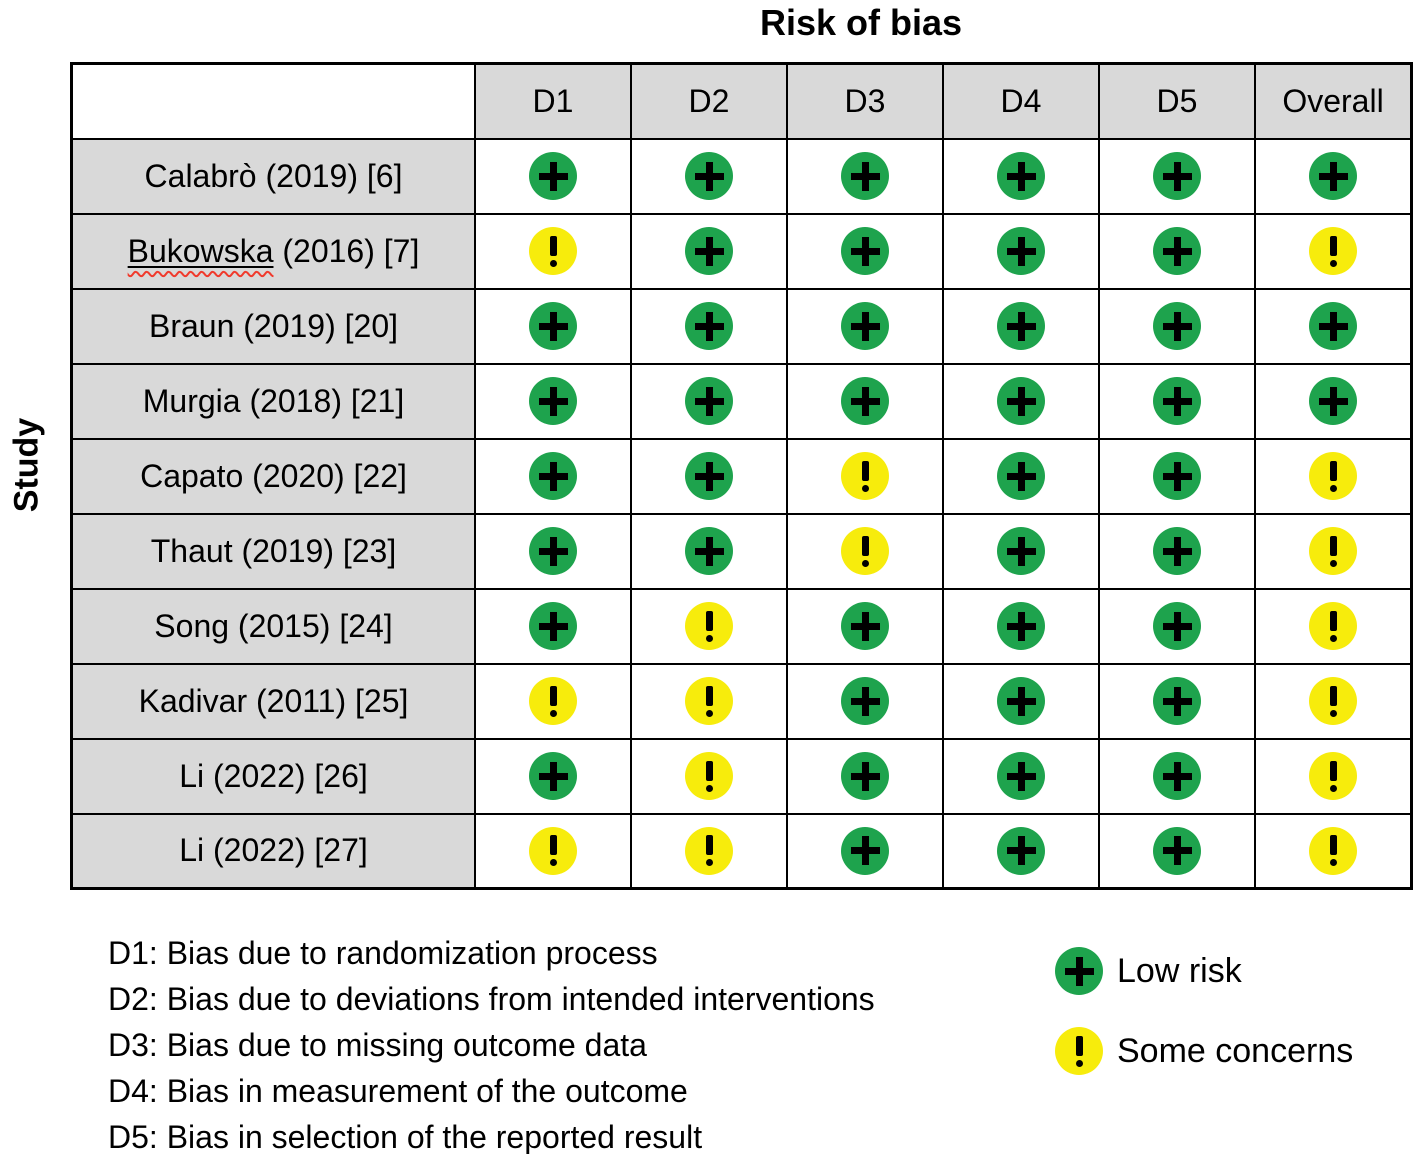  What do you see at coordinates (1204, 971) in the screenshot?
I see `legend-item-low-risk: Low risk` at bounding box center [1204, 971].